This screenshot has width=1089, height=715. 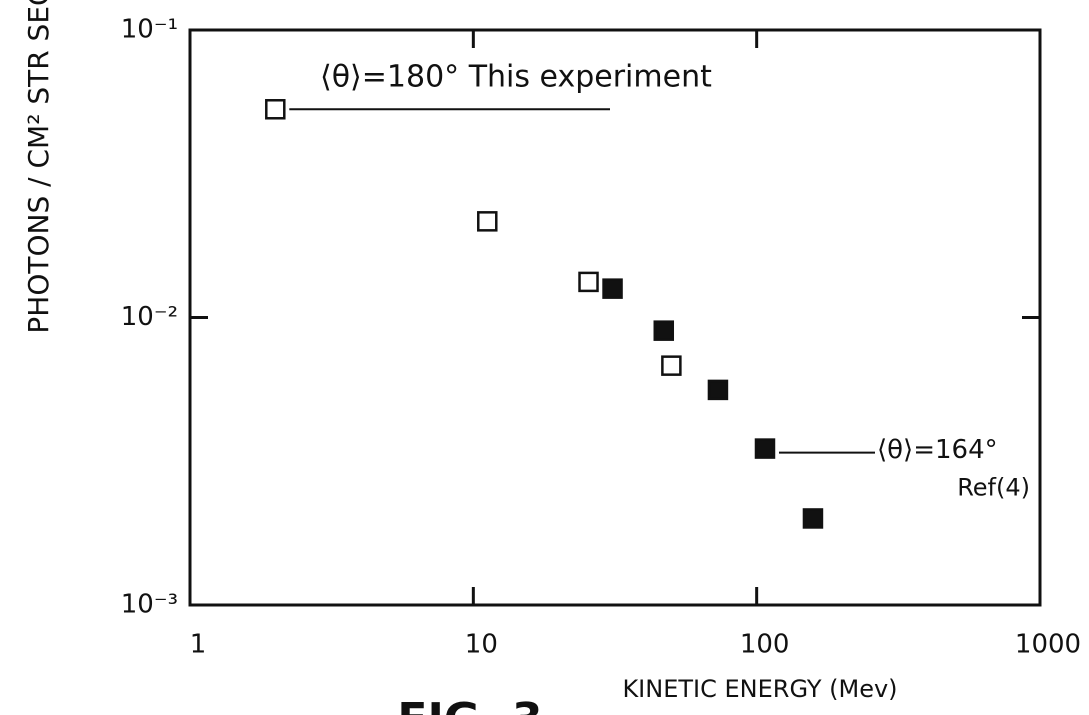 I want to click on x-tick-label: 1000, so click(x=1048, y=645).